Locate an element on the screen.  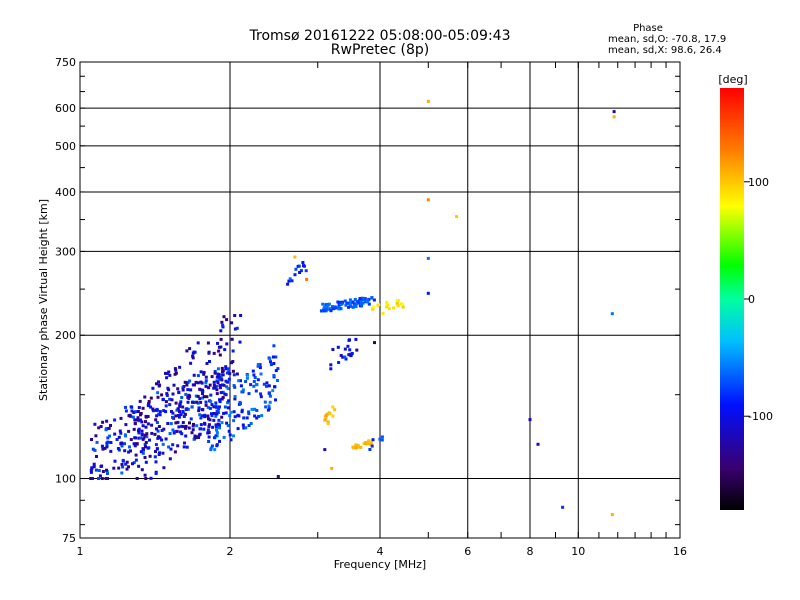
x-tick-label: 8 is located at coordinates (530, 551).